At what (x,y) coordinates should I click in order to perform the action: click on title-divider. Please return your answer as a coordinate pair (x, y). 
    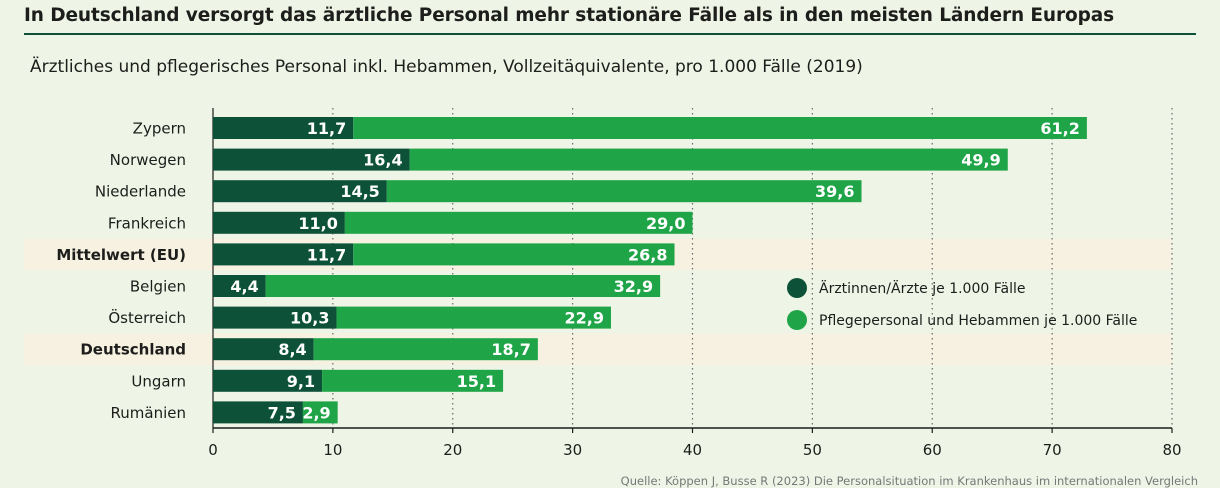
    Looking at the image, I should click on (610, 34).